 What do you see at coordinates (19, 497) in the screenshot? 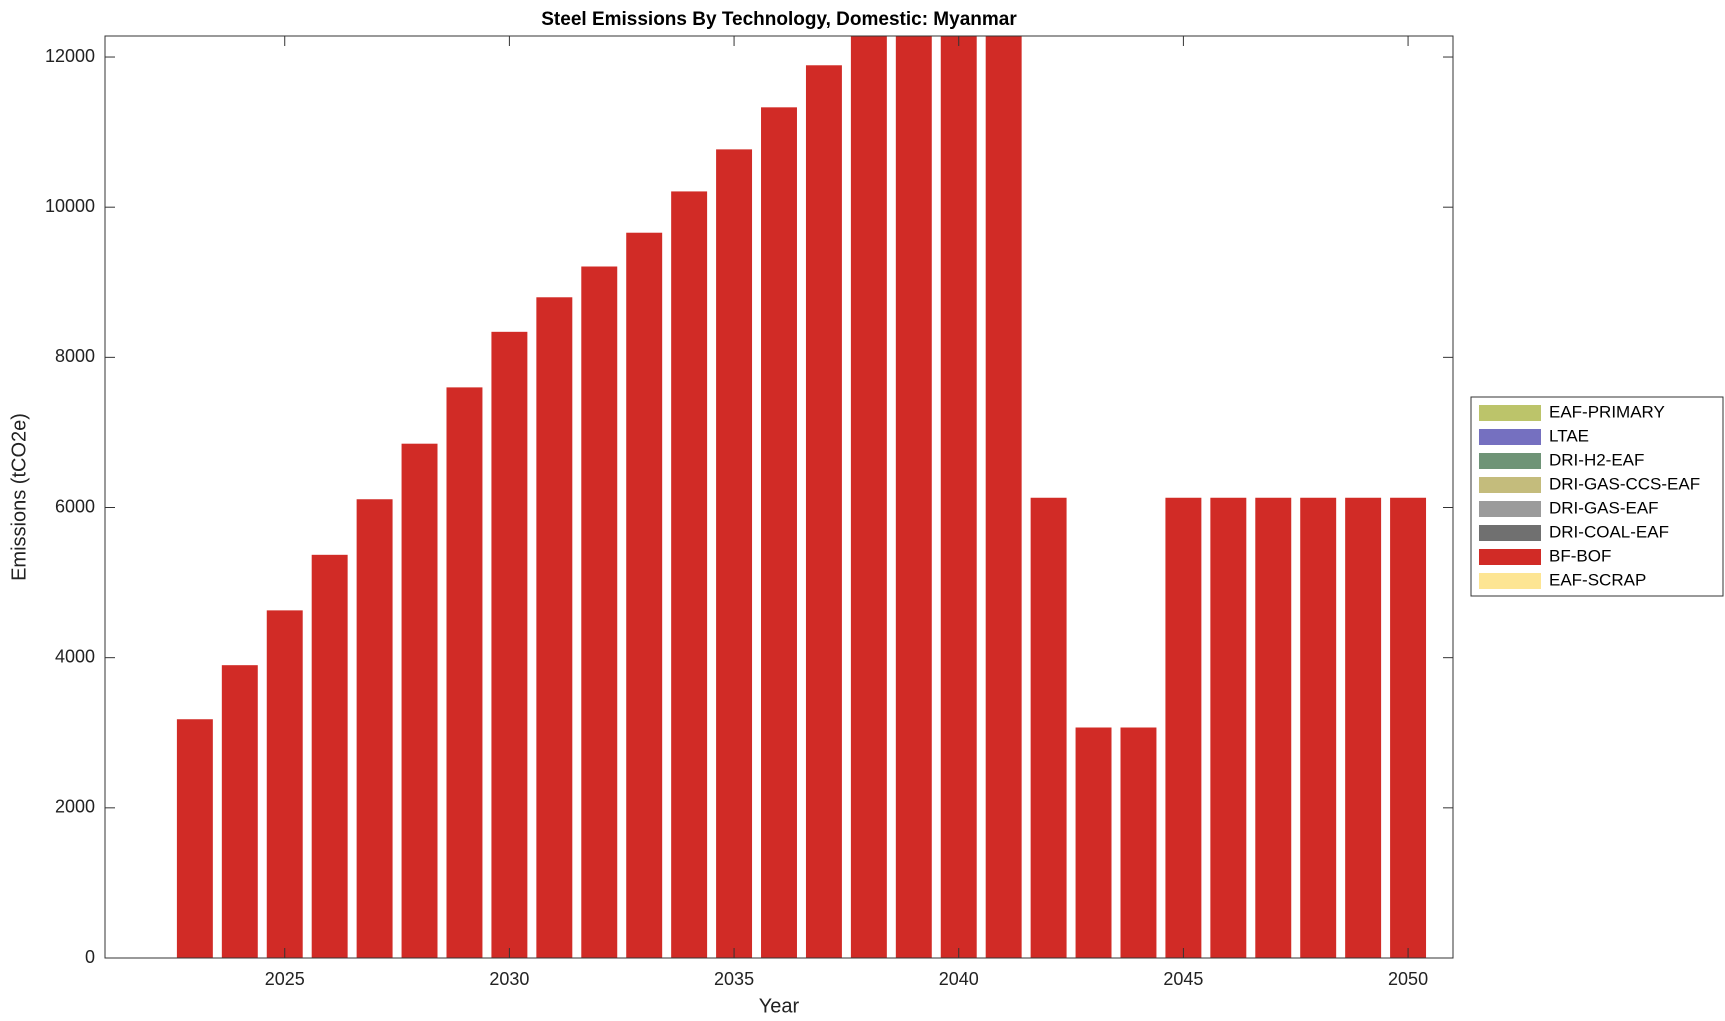
I see `y-axis-label: Emissions (tCO2e)` at bounding box center [19, 497].